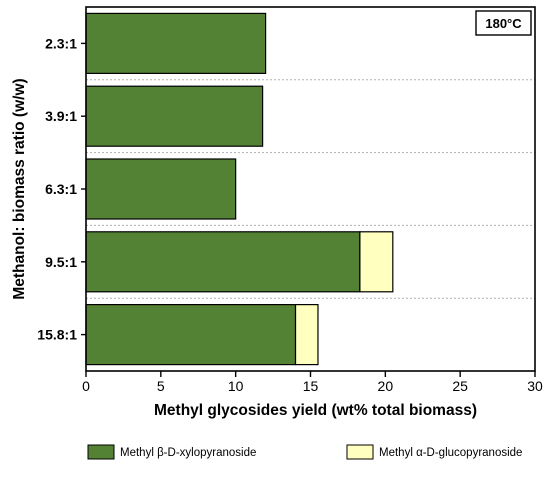 This screenshot has width=550, height=482. Describe the element at coordinates (61, 43) in the screenshot. I see `y-tick-label: 2.3:1` at that location.